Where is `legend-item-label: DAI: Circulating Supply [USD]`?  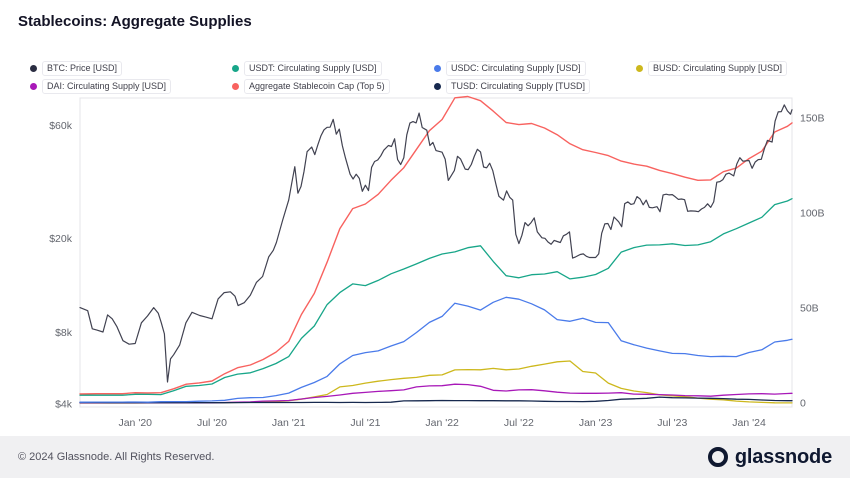
legend-item-label: DAI: Circulating Supply [USD] is located at coordinates (107, 86).